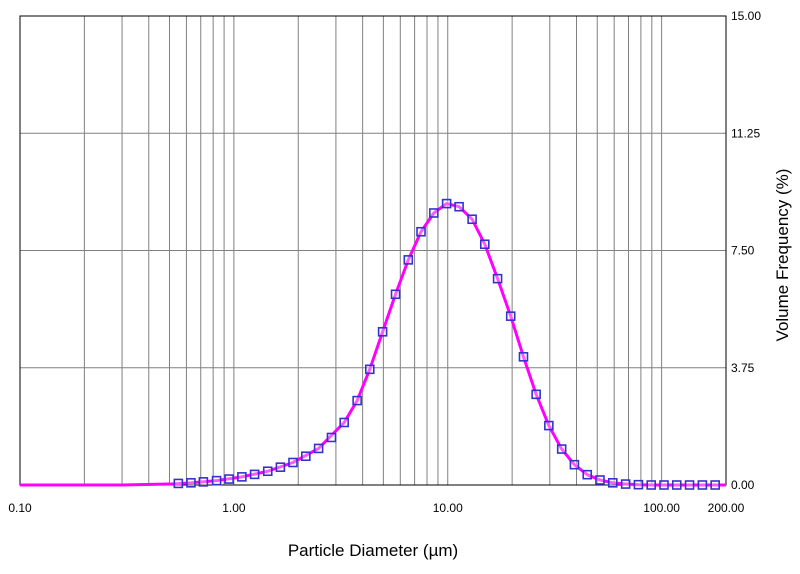  What do you see at coordinates (745, 133) in the screenshot?
I see `y-tick-label: 11.25` at bounding box center [745, 133].